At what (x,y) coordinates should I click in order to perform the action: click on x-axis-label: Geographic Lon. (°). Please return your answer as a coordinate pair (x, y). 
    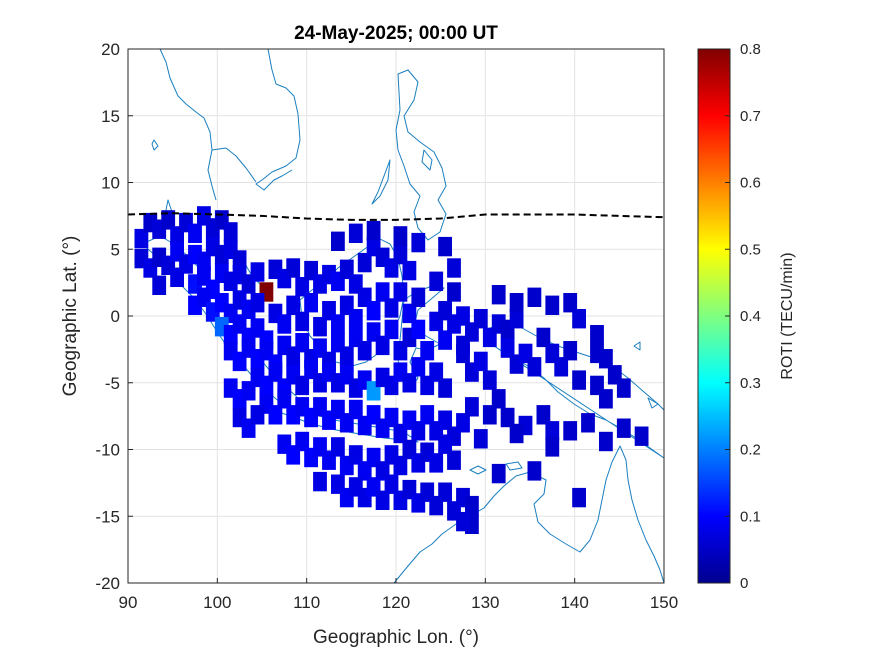
    Looking at the image, I should click on (396, 637).